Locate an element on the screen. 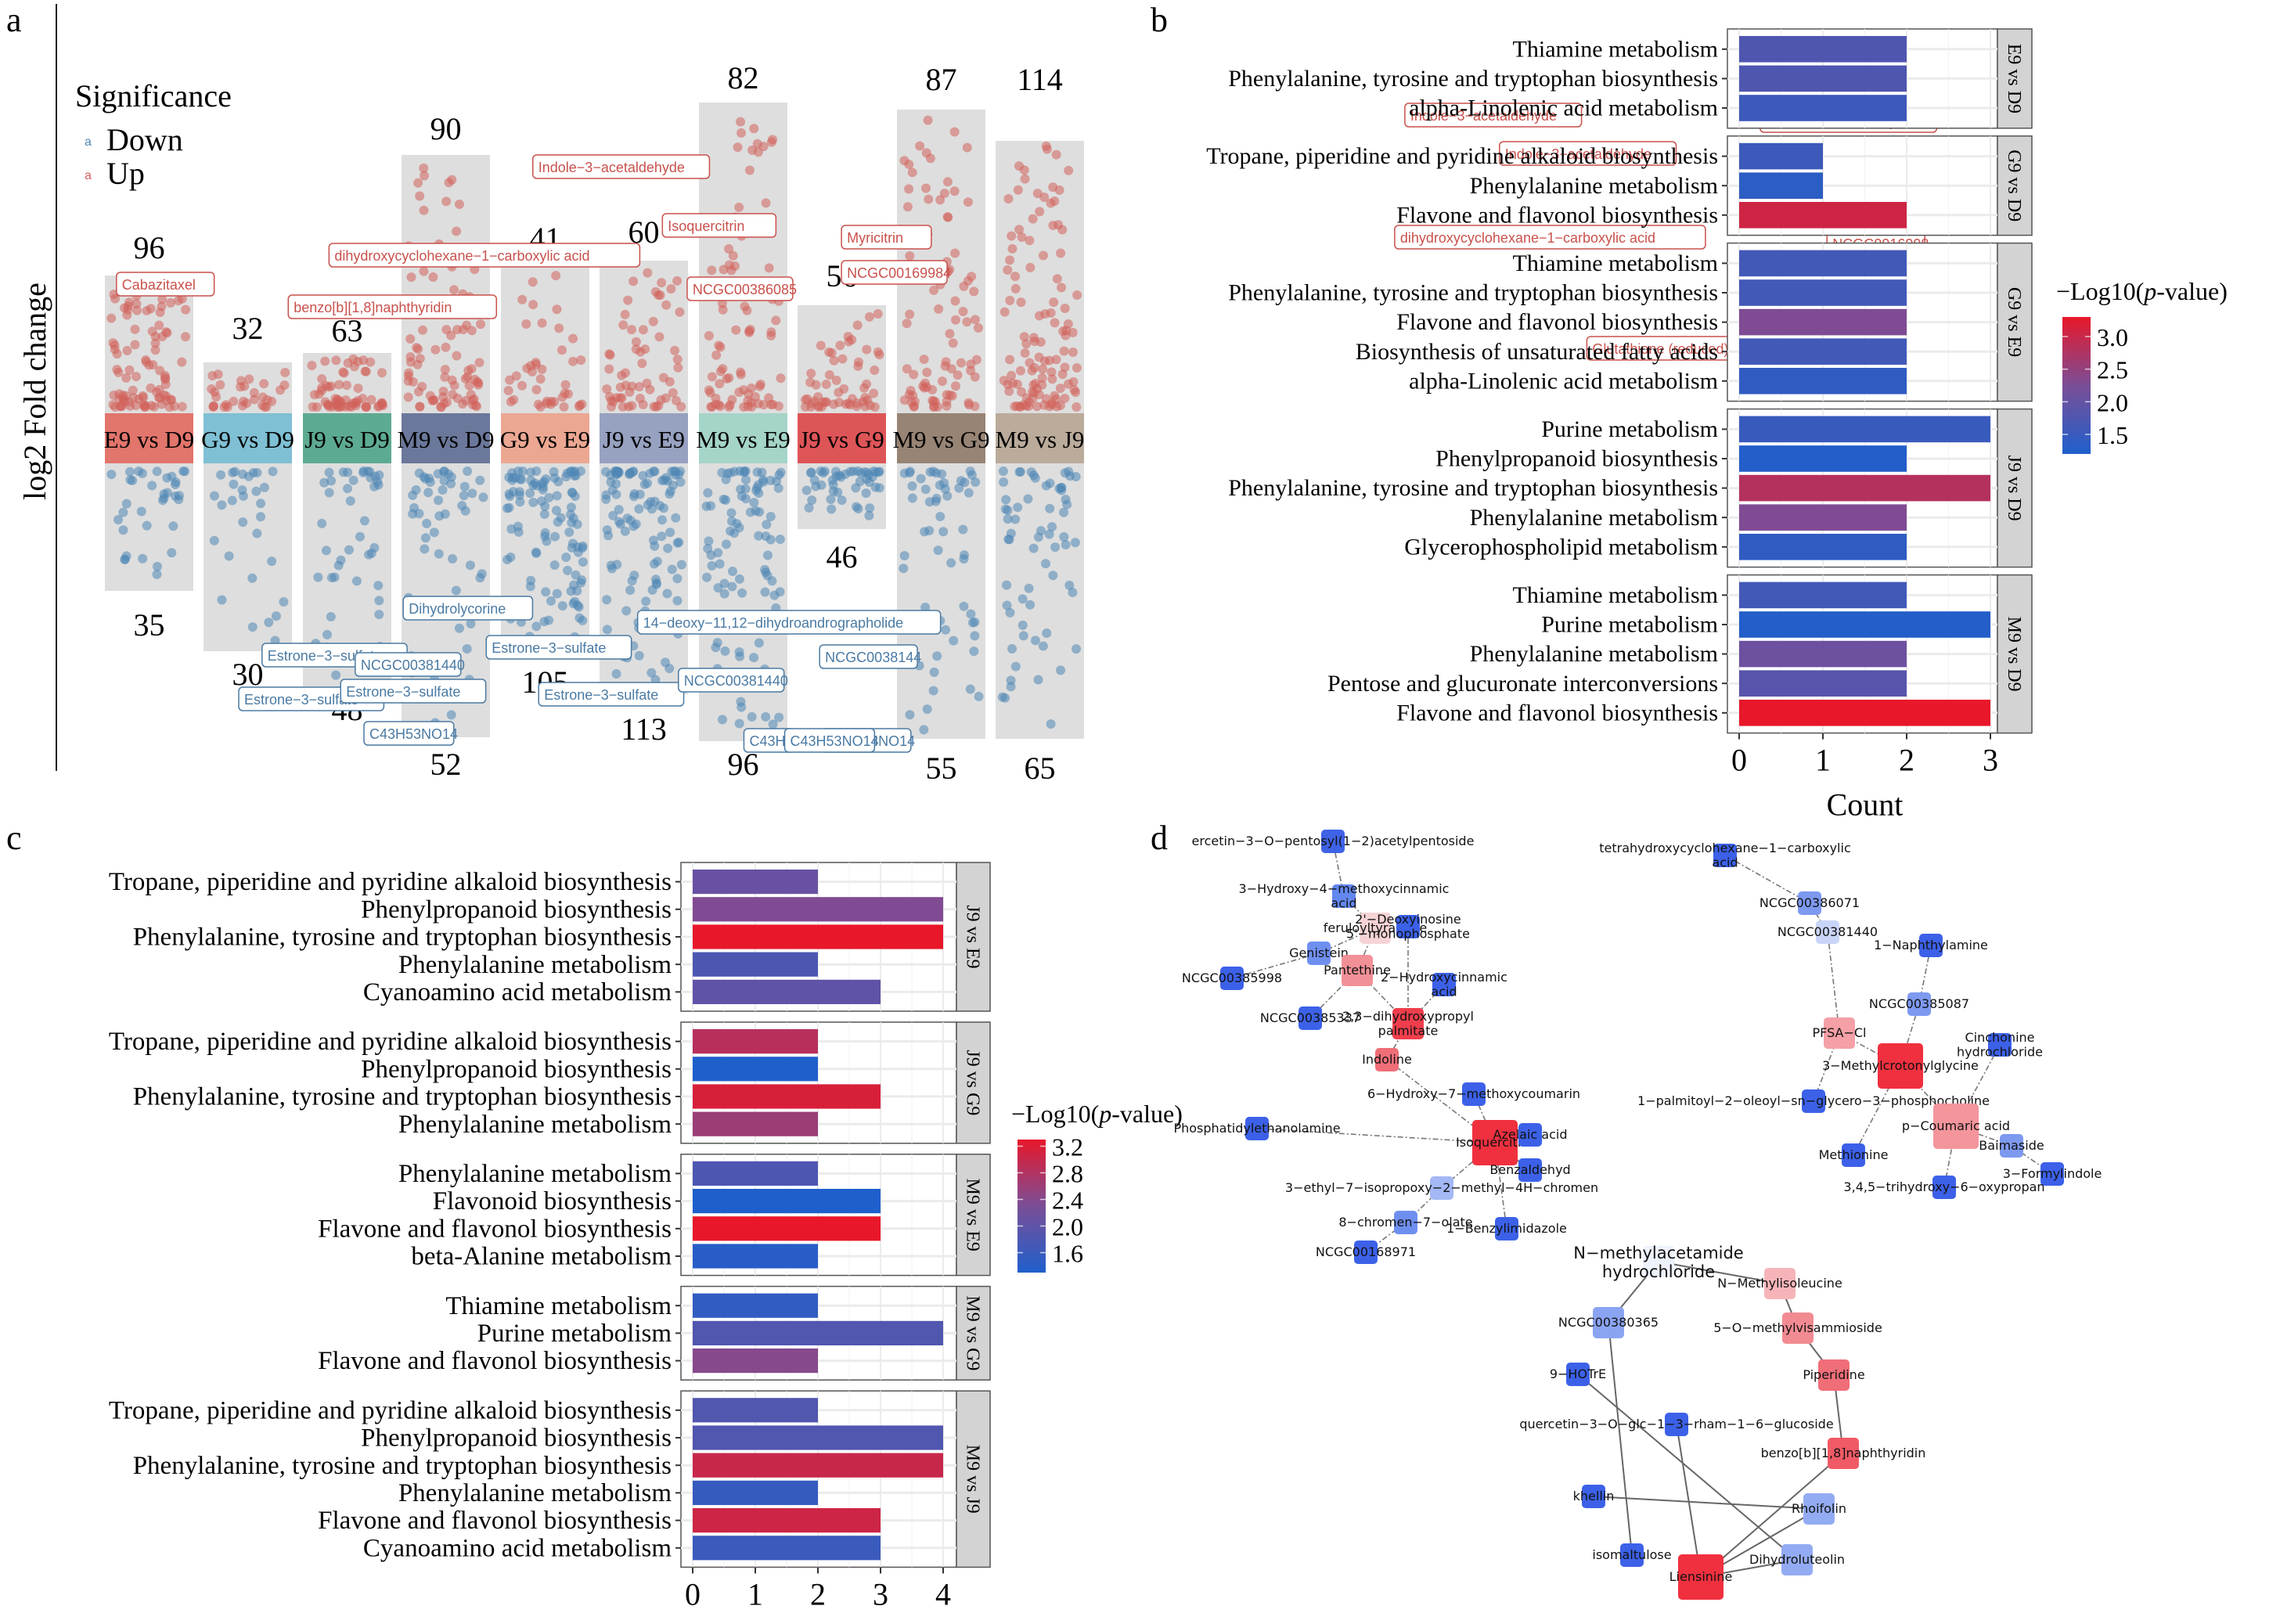 The image size is (2280, 1624). up-annotation: Indole−3−acetaldehyde is located at coordinates (1588, 153).